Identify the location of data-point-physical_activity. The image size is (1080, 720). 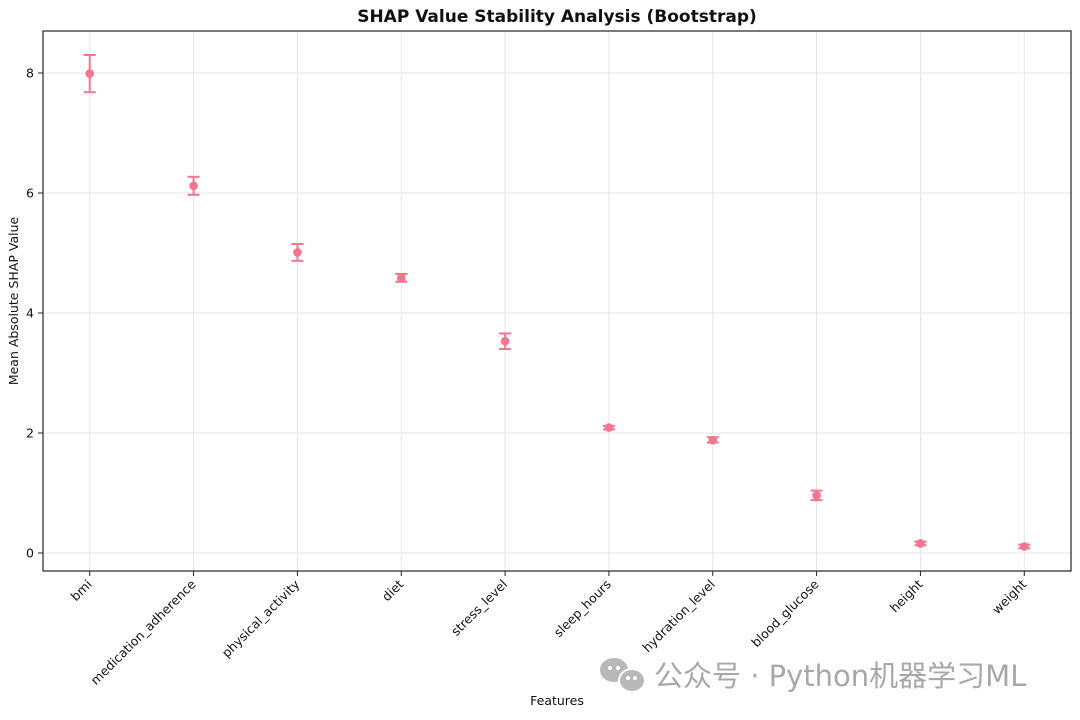
(297, 252).